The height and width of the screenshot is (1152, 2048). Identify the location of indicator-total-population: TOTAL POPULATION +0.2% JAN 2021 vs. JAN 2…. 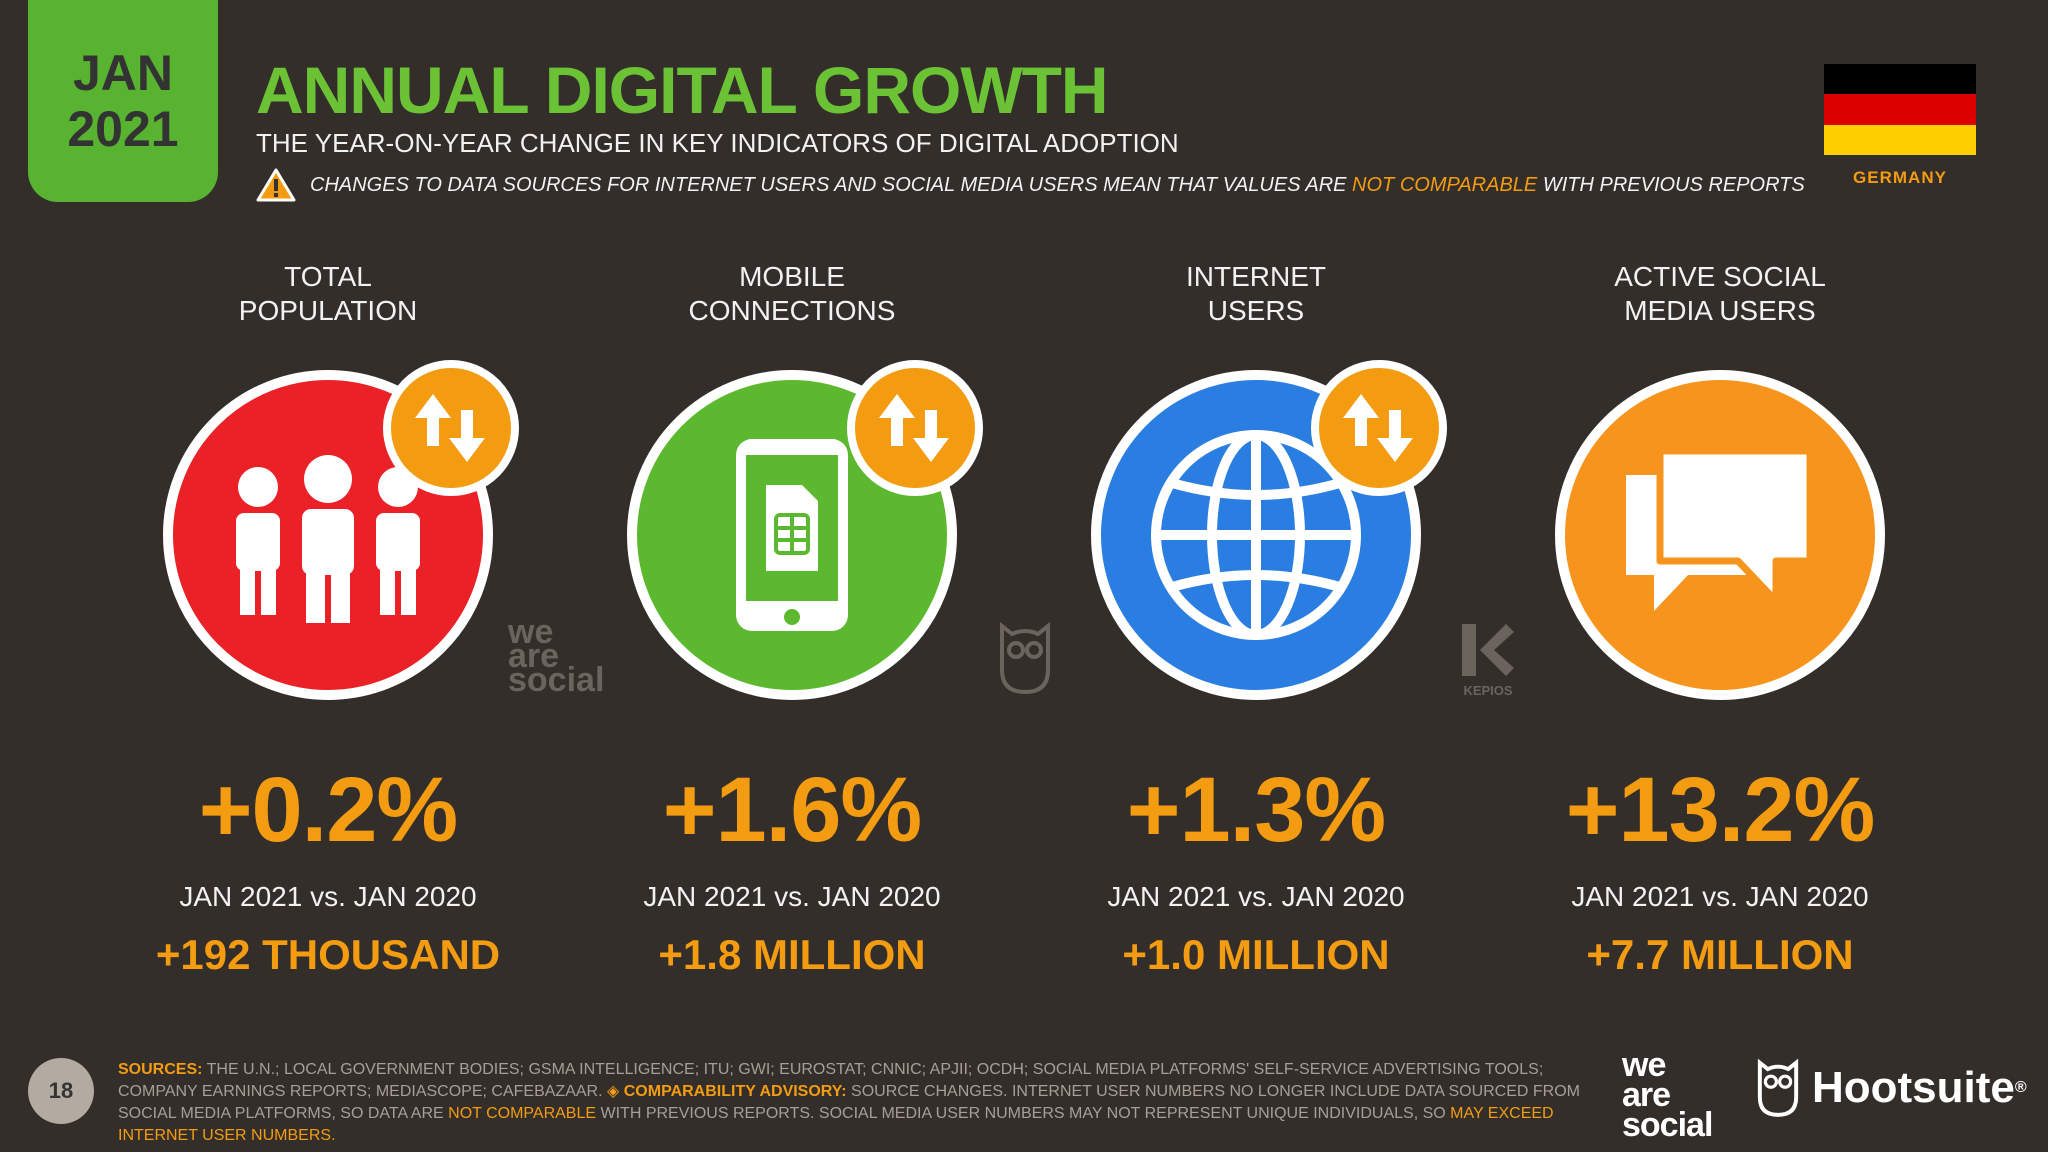
(328, 619).